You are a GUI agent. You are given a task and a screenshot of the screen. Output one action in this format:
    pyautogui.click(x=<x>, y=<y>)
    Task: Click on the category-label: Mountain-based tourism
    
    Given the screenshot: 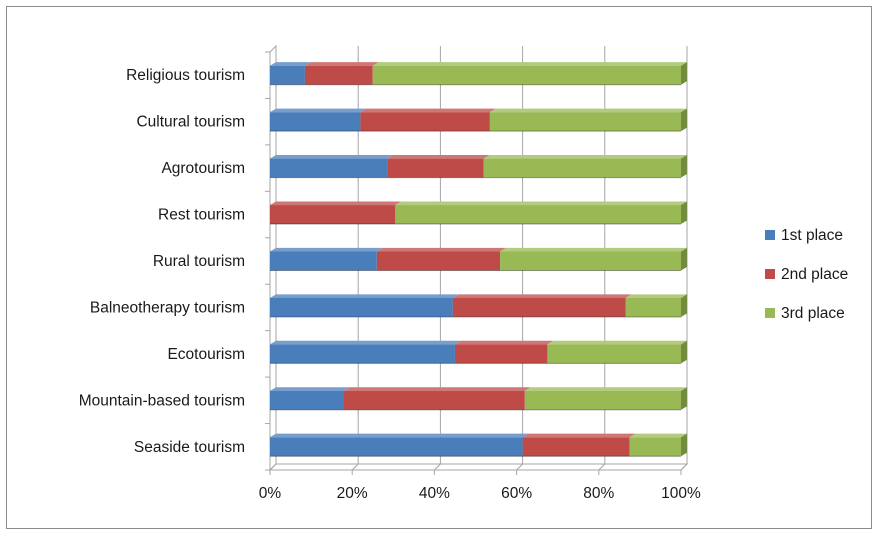 What is the action you would take?
    pyautogui.click(x=162, y=400)
    